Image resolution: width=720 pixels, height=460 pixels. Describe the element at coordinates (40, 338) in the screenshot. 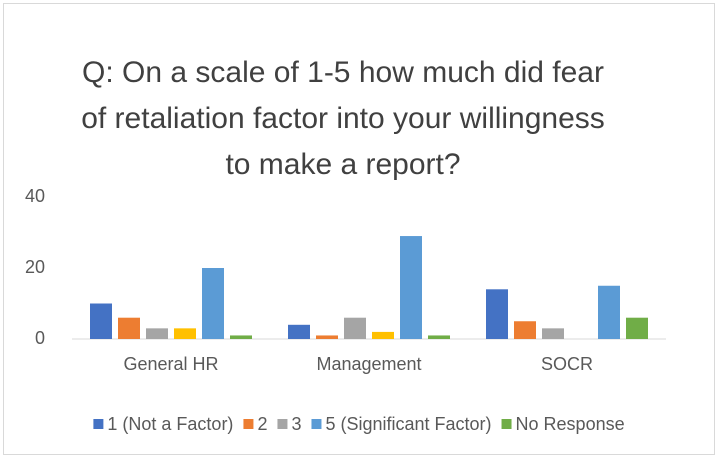

I see `y-tick-label: 0` at that location.